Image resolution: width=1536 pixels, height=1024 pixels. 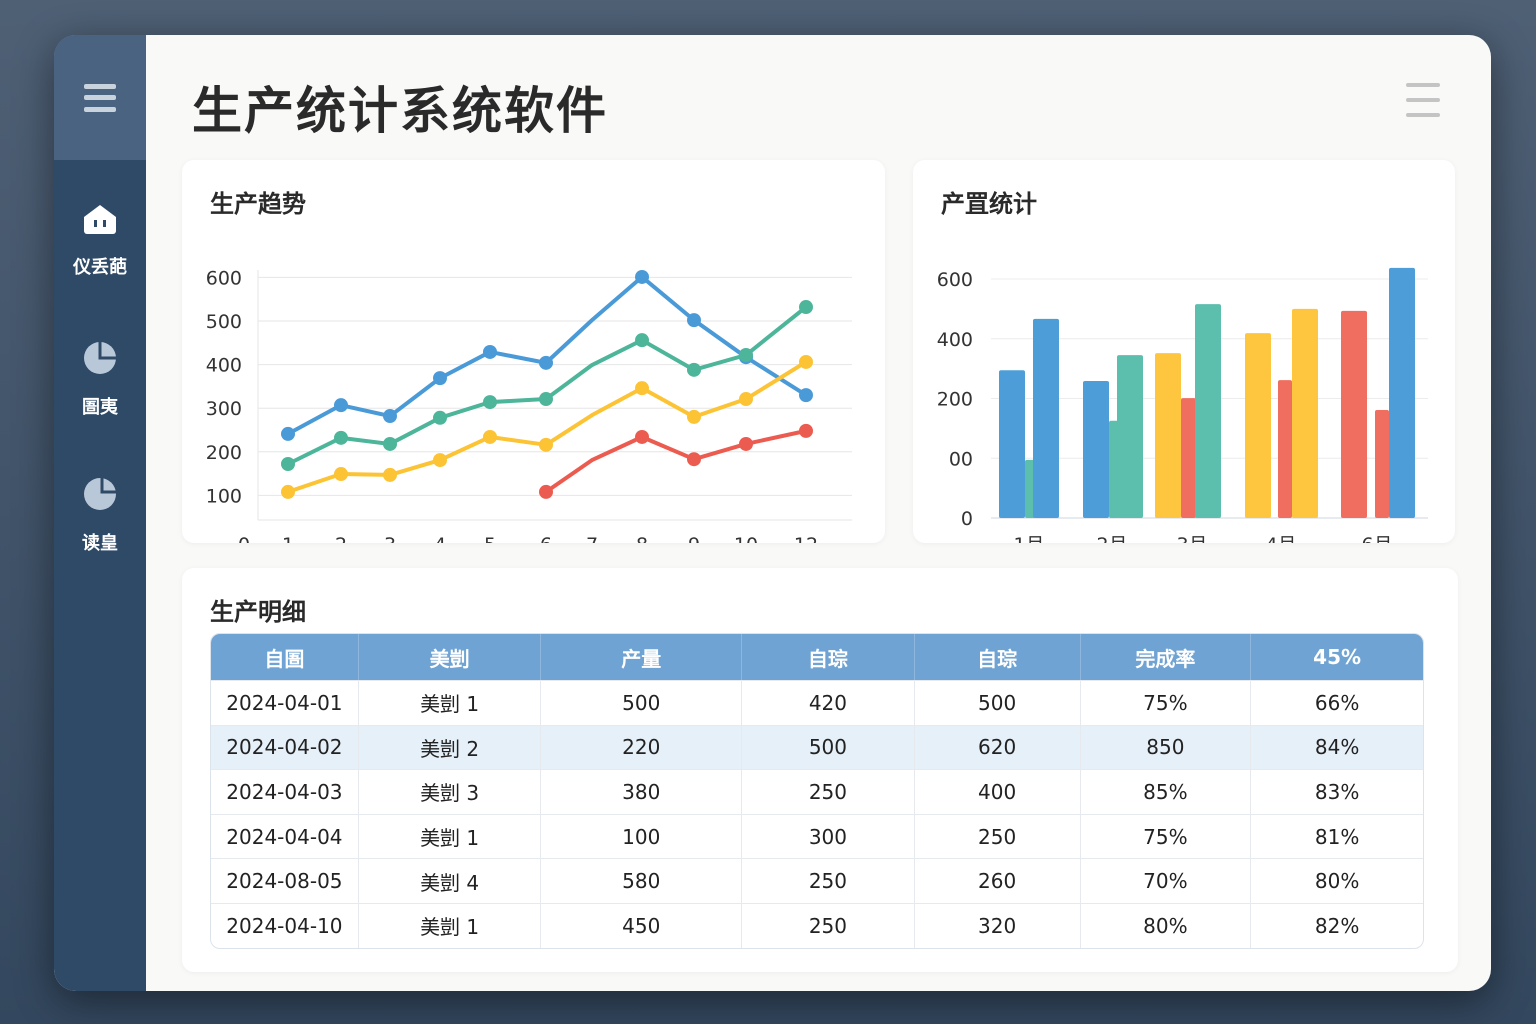 I want to click on table-cell: 620, so click(x=997, y=747).